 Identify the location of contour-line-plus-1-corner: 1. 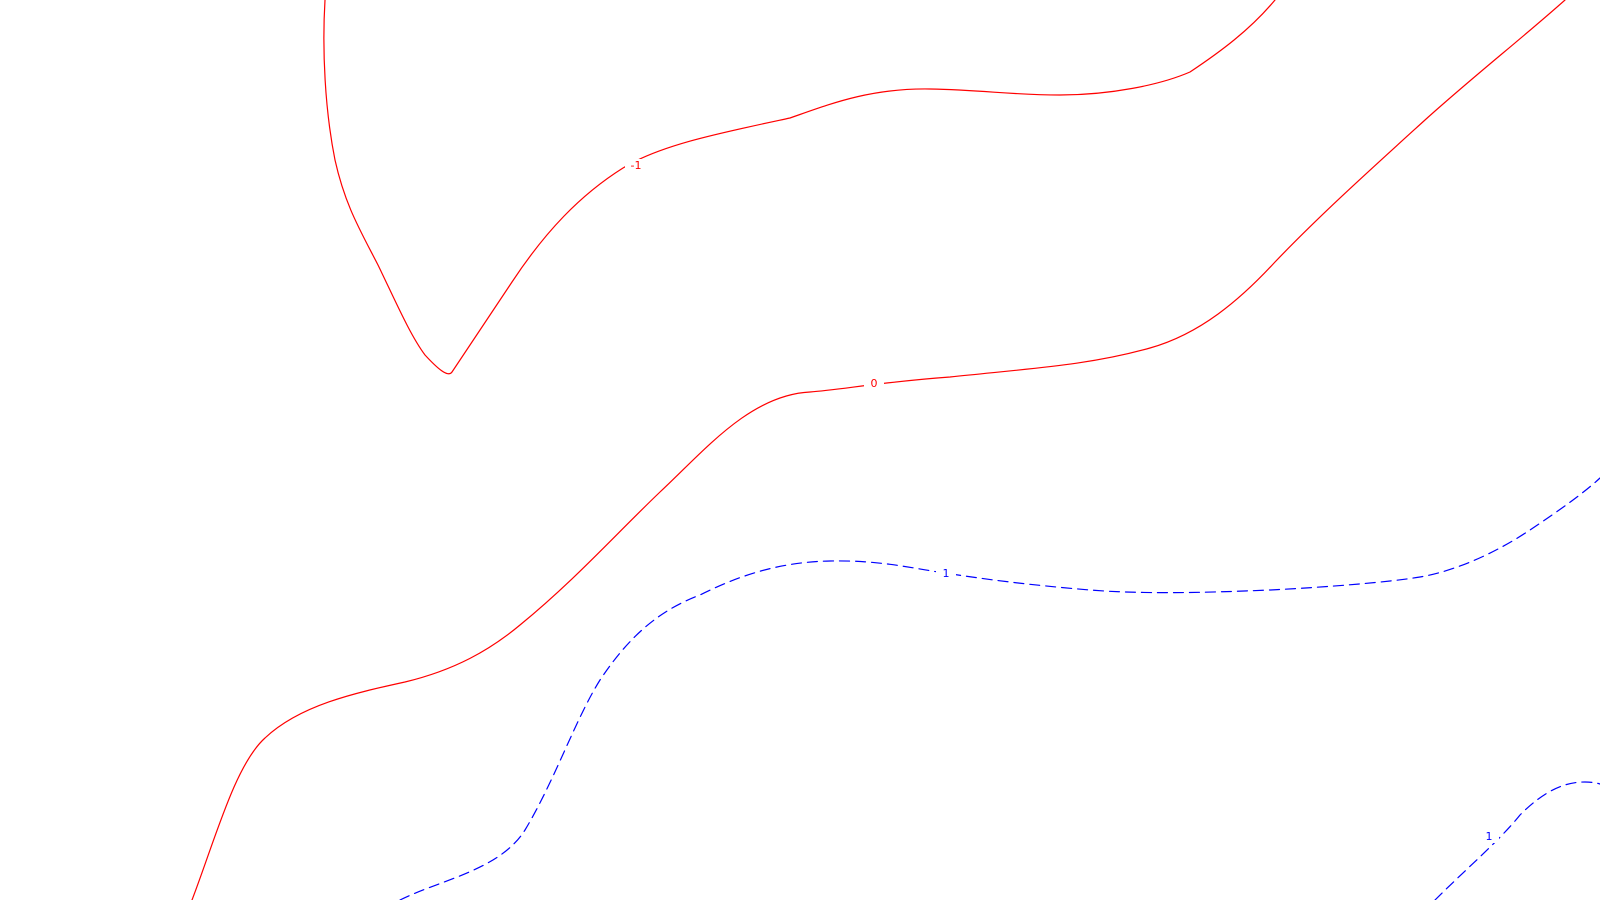
(1517, 840).